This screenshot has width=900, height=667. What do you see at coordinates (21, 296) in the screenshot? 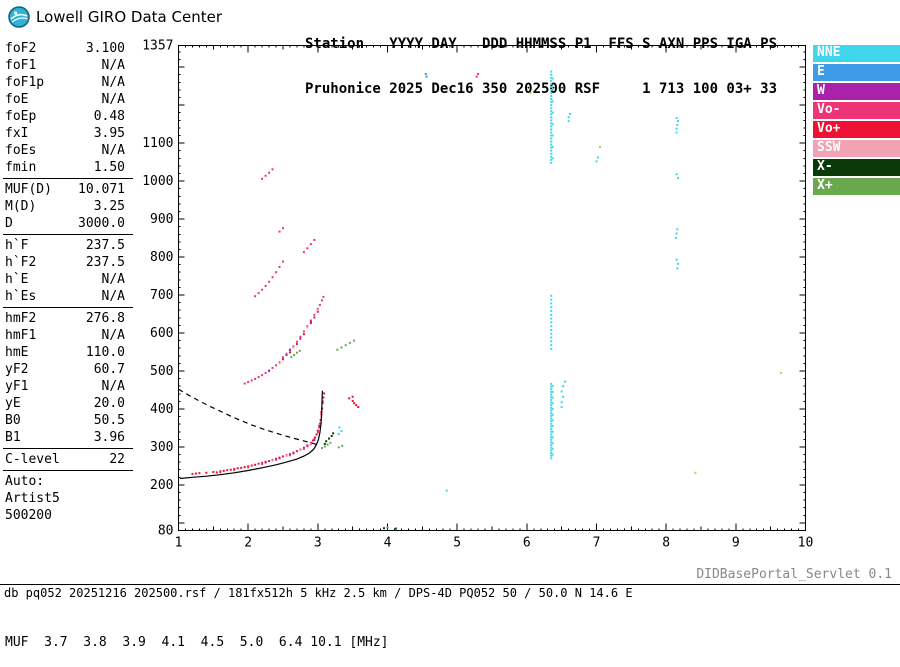
I see `param-label: h`Es` at bounding box center [21, 296].